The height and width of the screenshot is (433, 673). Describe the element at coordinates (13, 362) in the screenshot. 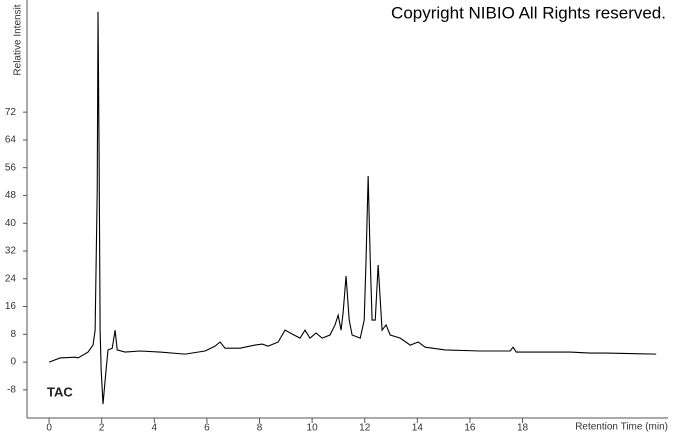

I see `y-tick-label: 0` at that location.